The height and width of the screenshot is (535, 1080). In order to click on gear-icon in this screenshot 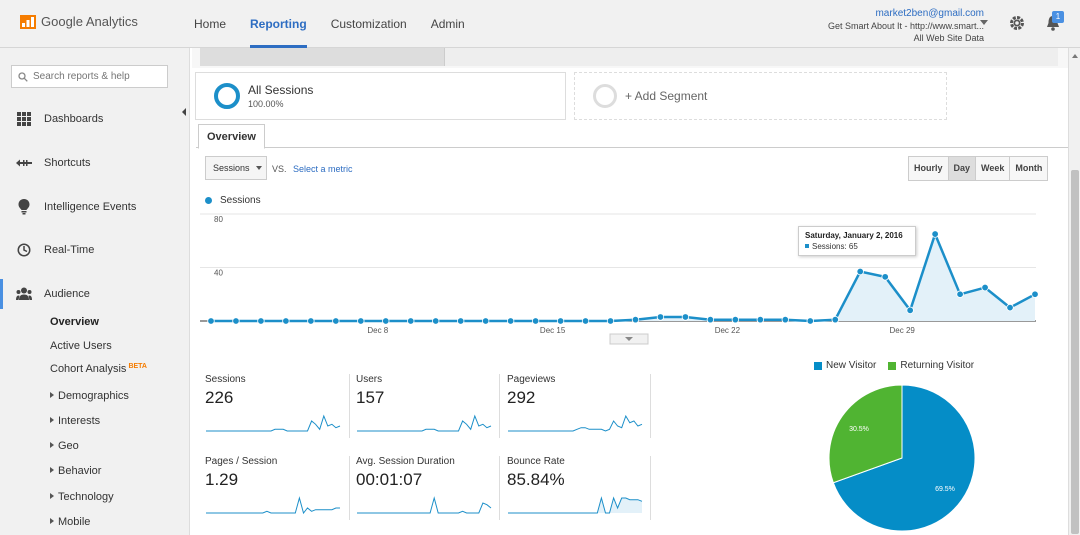, I will do `click(1017, 23)`.